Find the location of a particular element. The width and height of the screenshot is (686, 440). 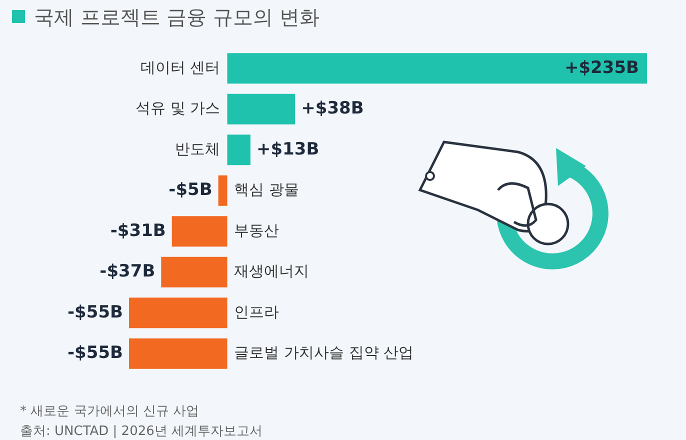

text: * 새로운 국가에서의 신규 사업 is located at coordinates (110, 412).